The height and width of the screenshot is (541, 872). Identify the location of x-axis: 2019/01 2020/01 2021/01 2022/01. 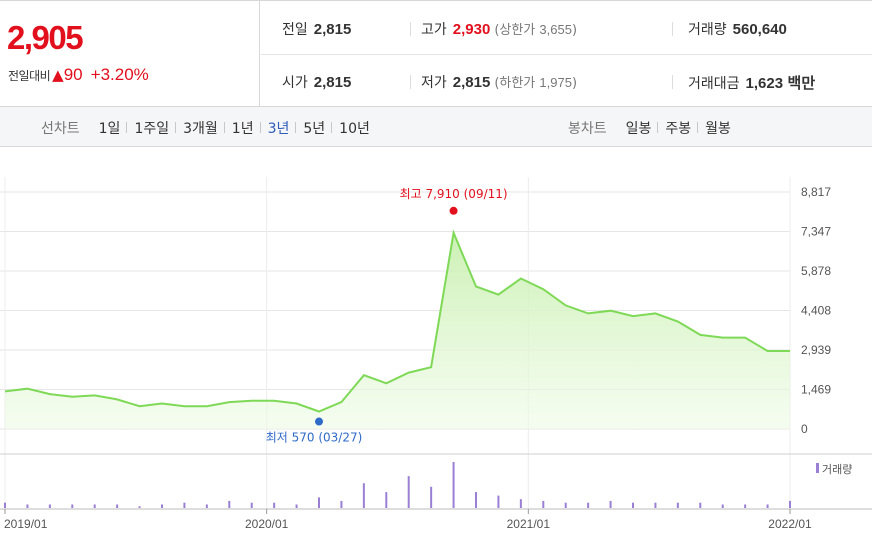
(408, 520).